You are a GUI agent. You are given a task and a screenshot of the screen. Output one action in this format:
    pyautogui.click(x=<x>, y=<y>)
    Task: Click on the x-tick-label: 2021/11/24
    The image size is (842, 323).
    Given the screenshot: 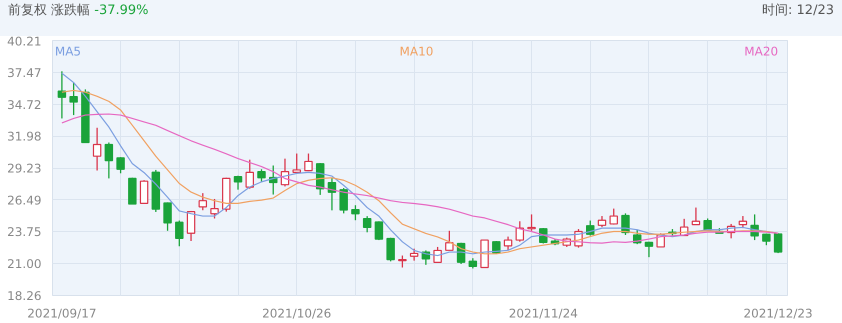 What is the action you would take?
    pyautogui.click(x=543, y=313)
    